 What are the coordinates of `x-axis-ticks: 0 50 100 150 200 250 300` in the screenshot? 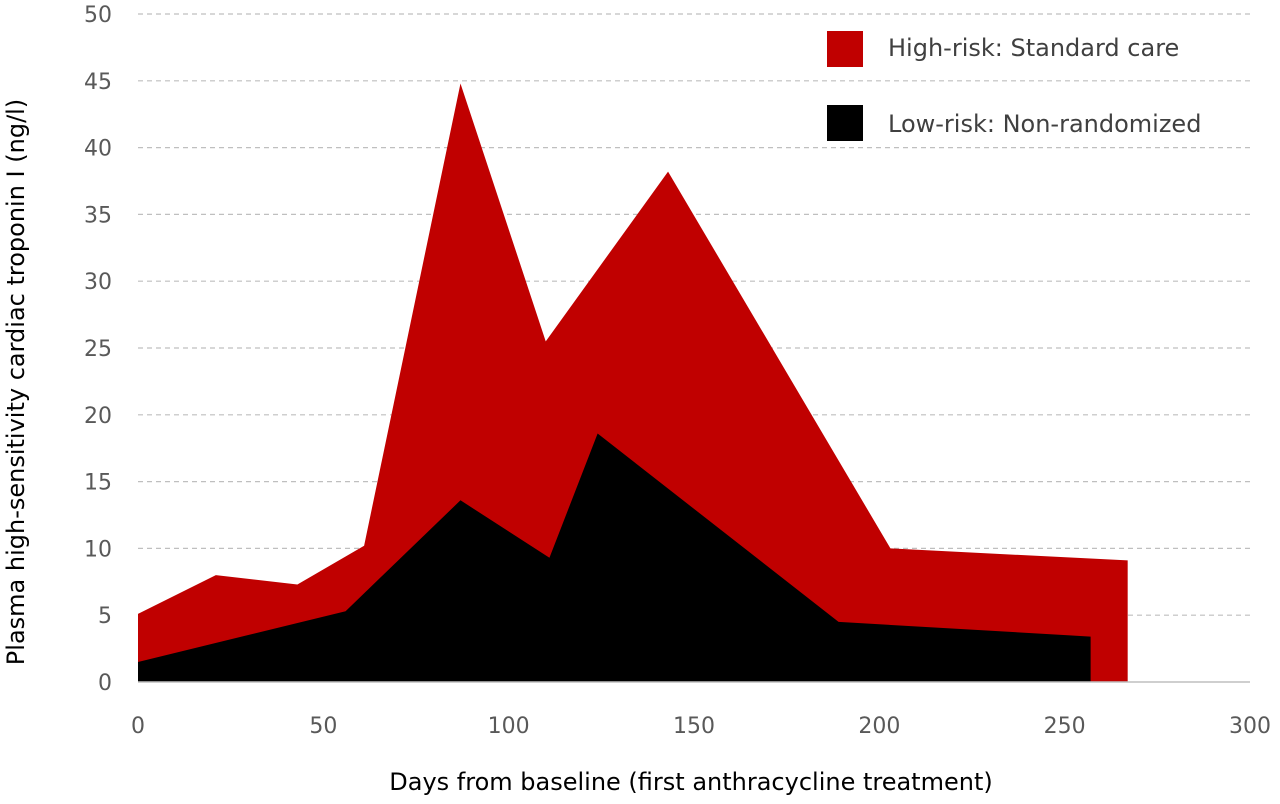 It's located at (701, 726).